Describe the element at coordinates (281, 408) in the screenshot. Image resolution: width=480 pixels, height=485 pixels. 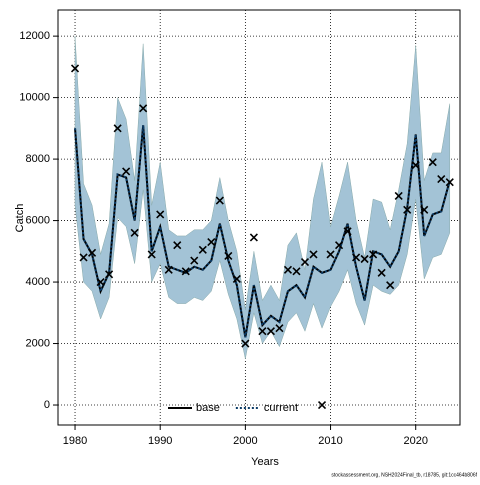
I see `legend-label: current` at that location.